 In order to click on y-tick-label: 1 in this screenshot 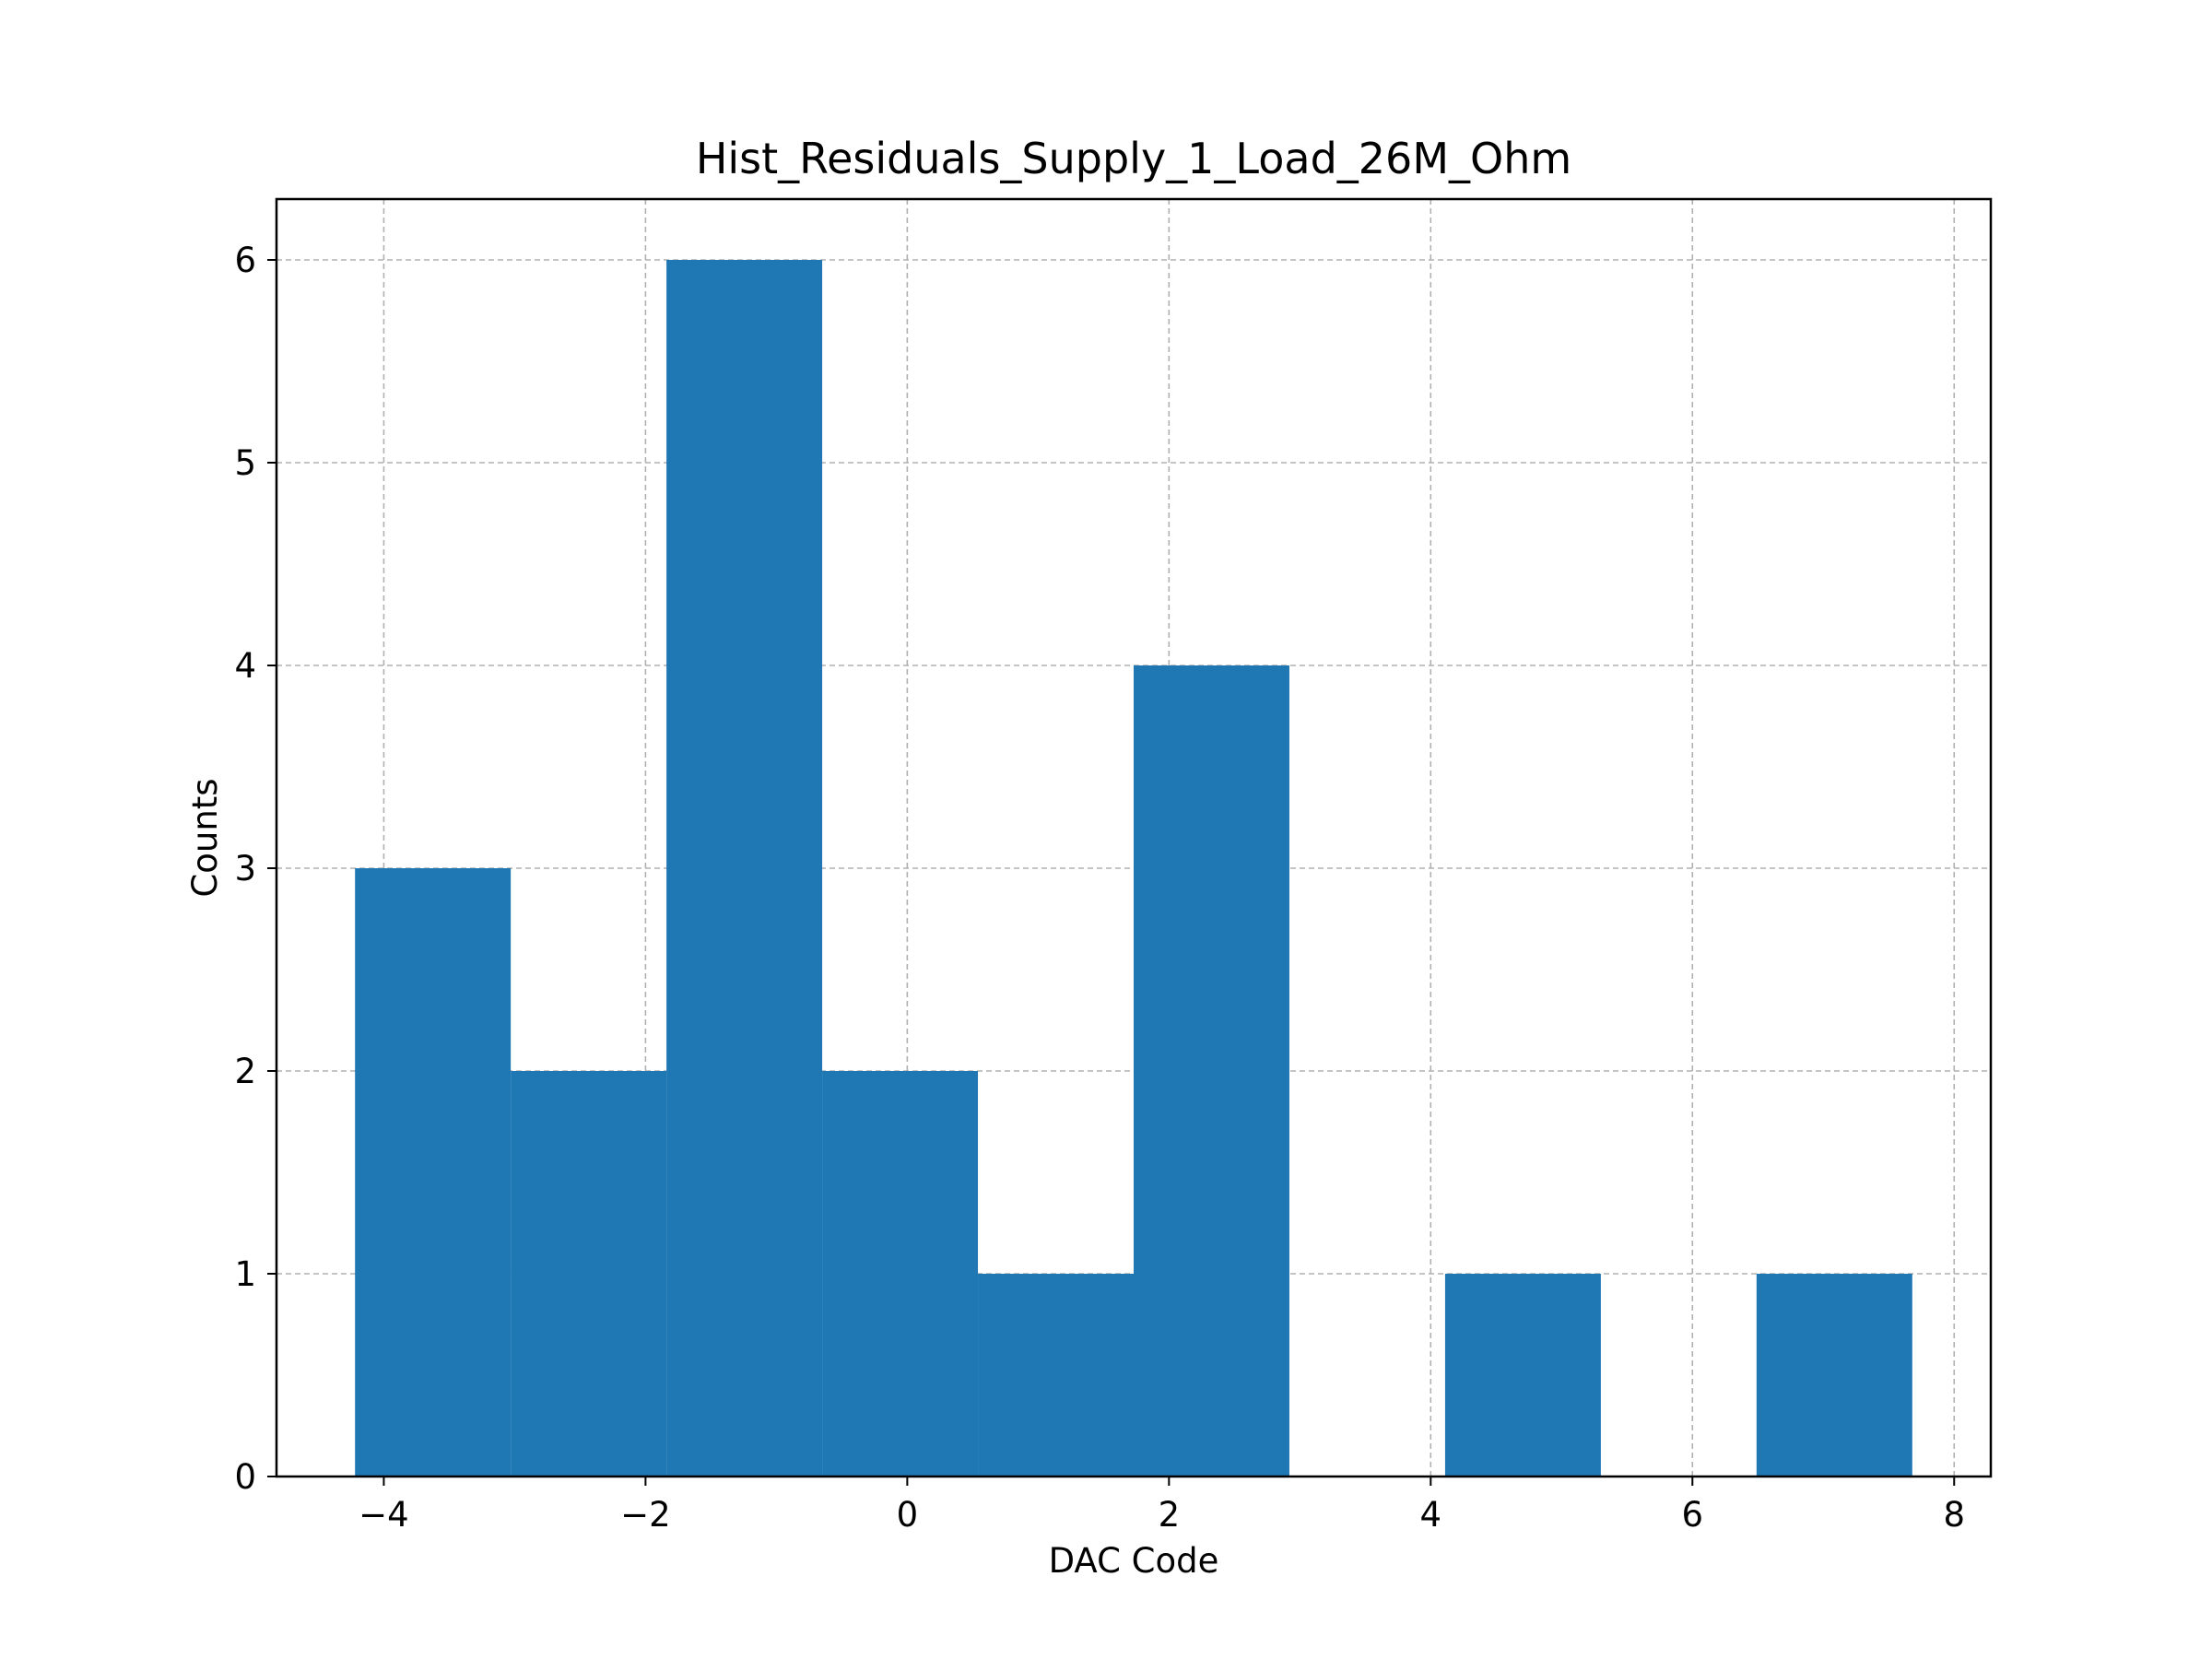, I will do `click(245, 1274)`.